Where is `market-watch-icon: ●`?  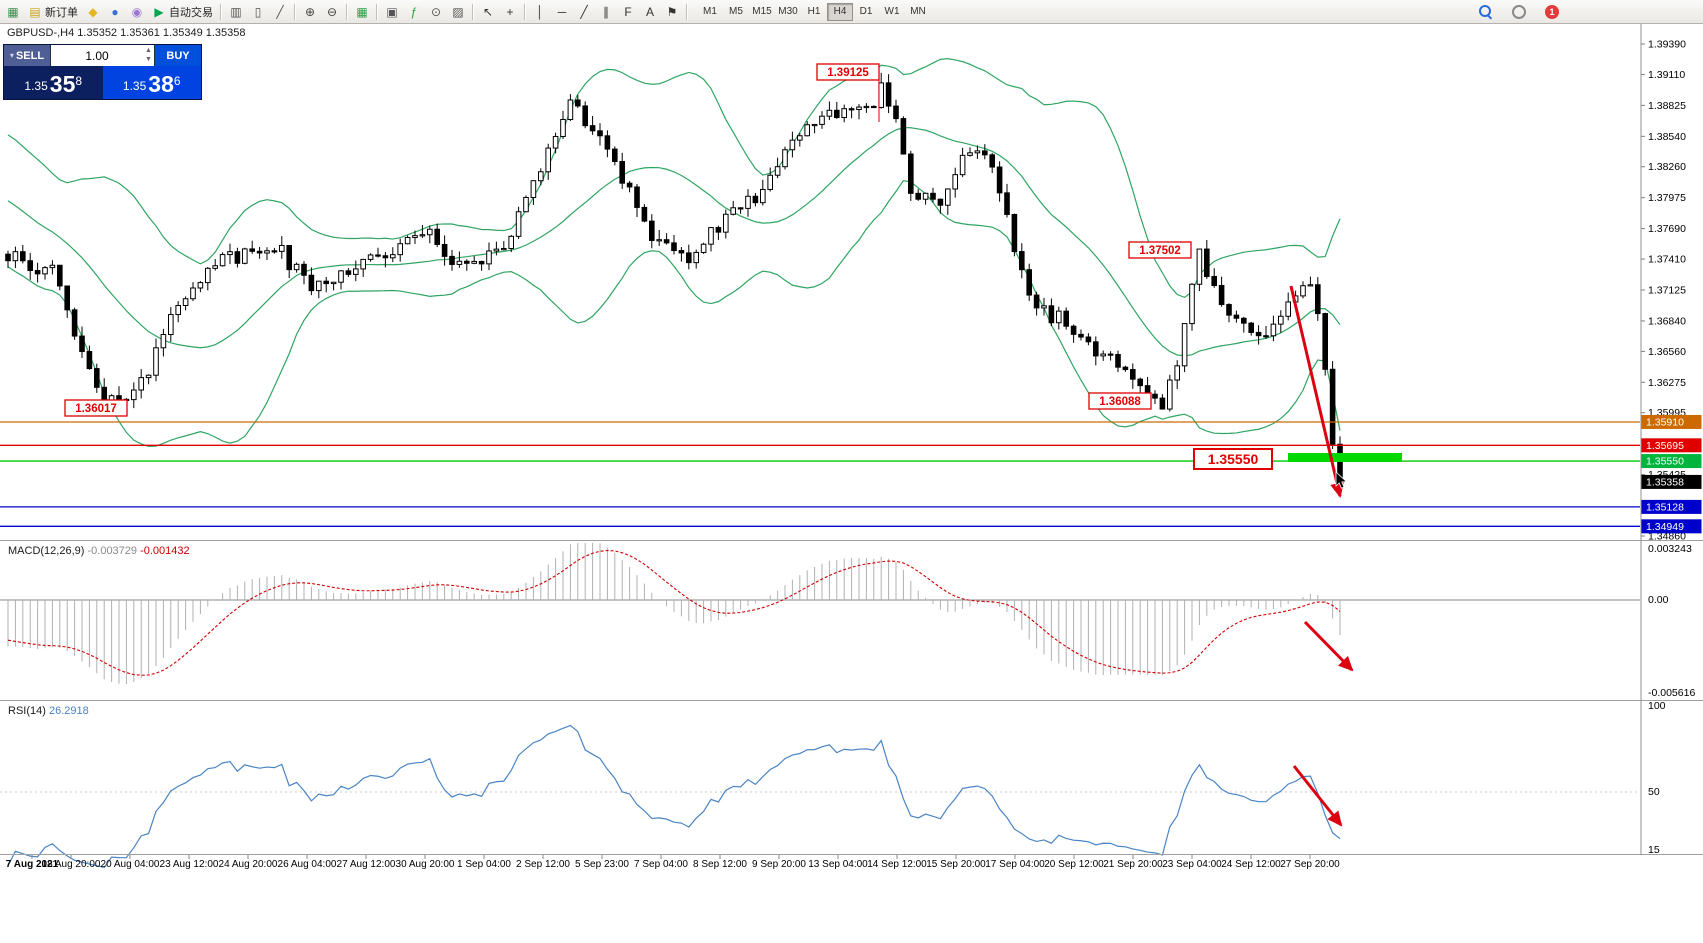
market-watch-icon: ● is located at coordinates (115, 11).